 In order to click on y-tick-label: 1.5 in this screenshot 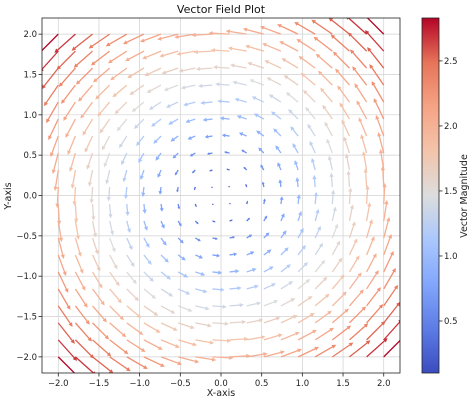, I will do `click(30, 75)`.